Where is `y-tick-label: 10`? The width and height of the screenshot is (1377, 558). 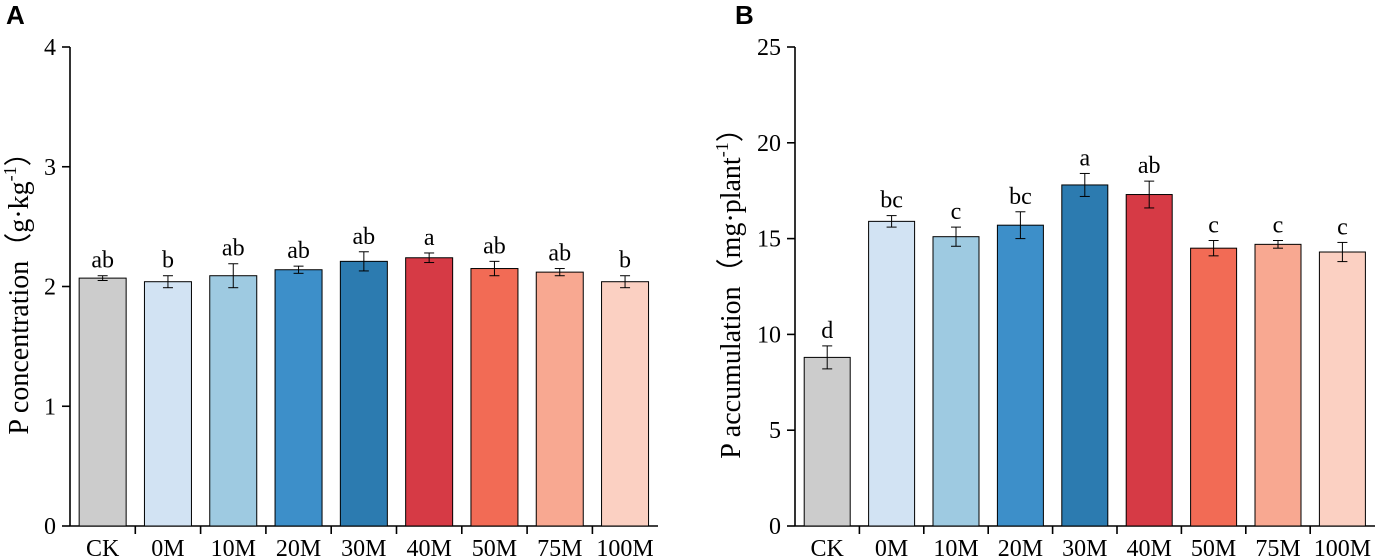
y-tick-label: 10 is located at coordinates (769, 335).